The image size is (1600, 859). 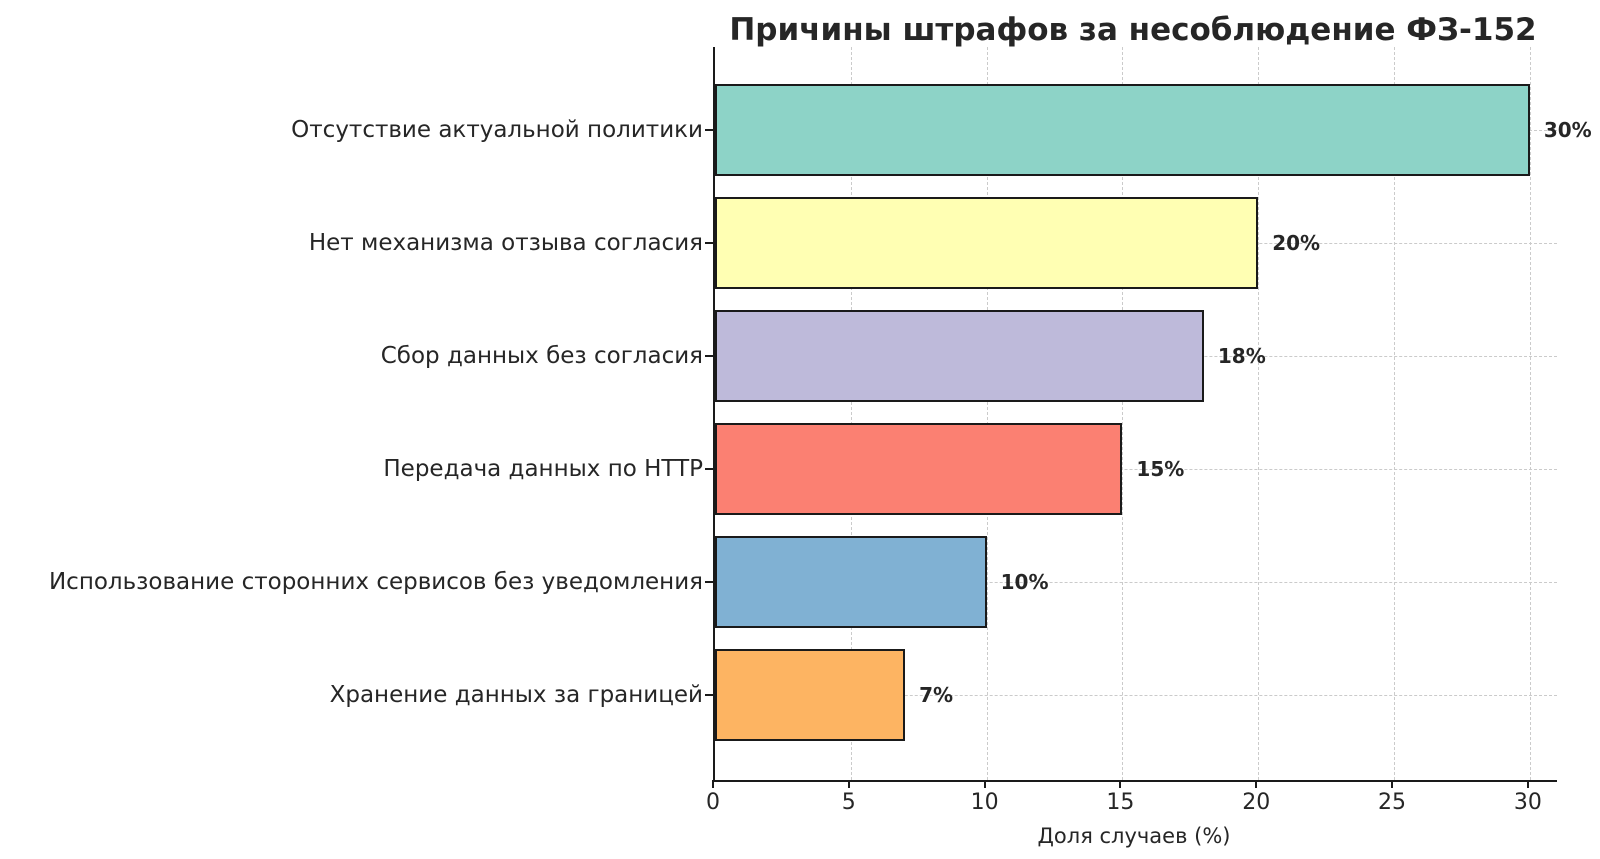 What do you see at coordinates (984, 802) in the screenshot?
I see `x-axis-tick-label: 10` at bounding box center [984, 802].